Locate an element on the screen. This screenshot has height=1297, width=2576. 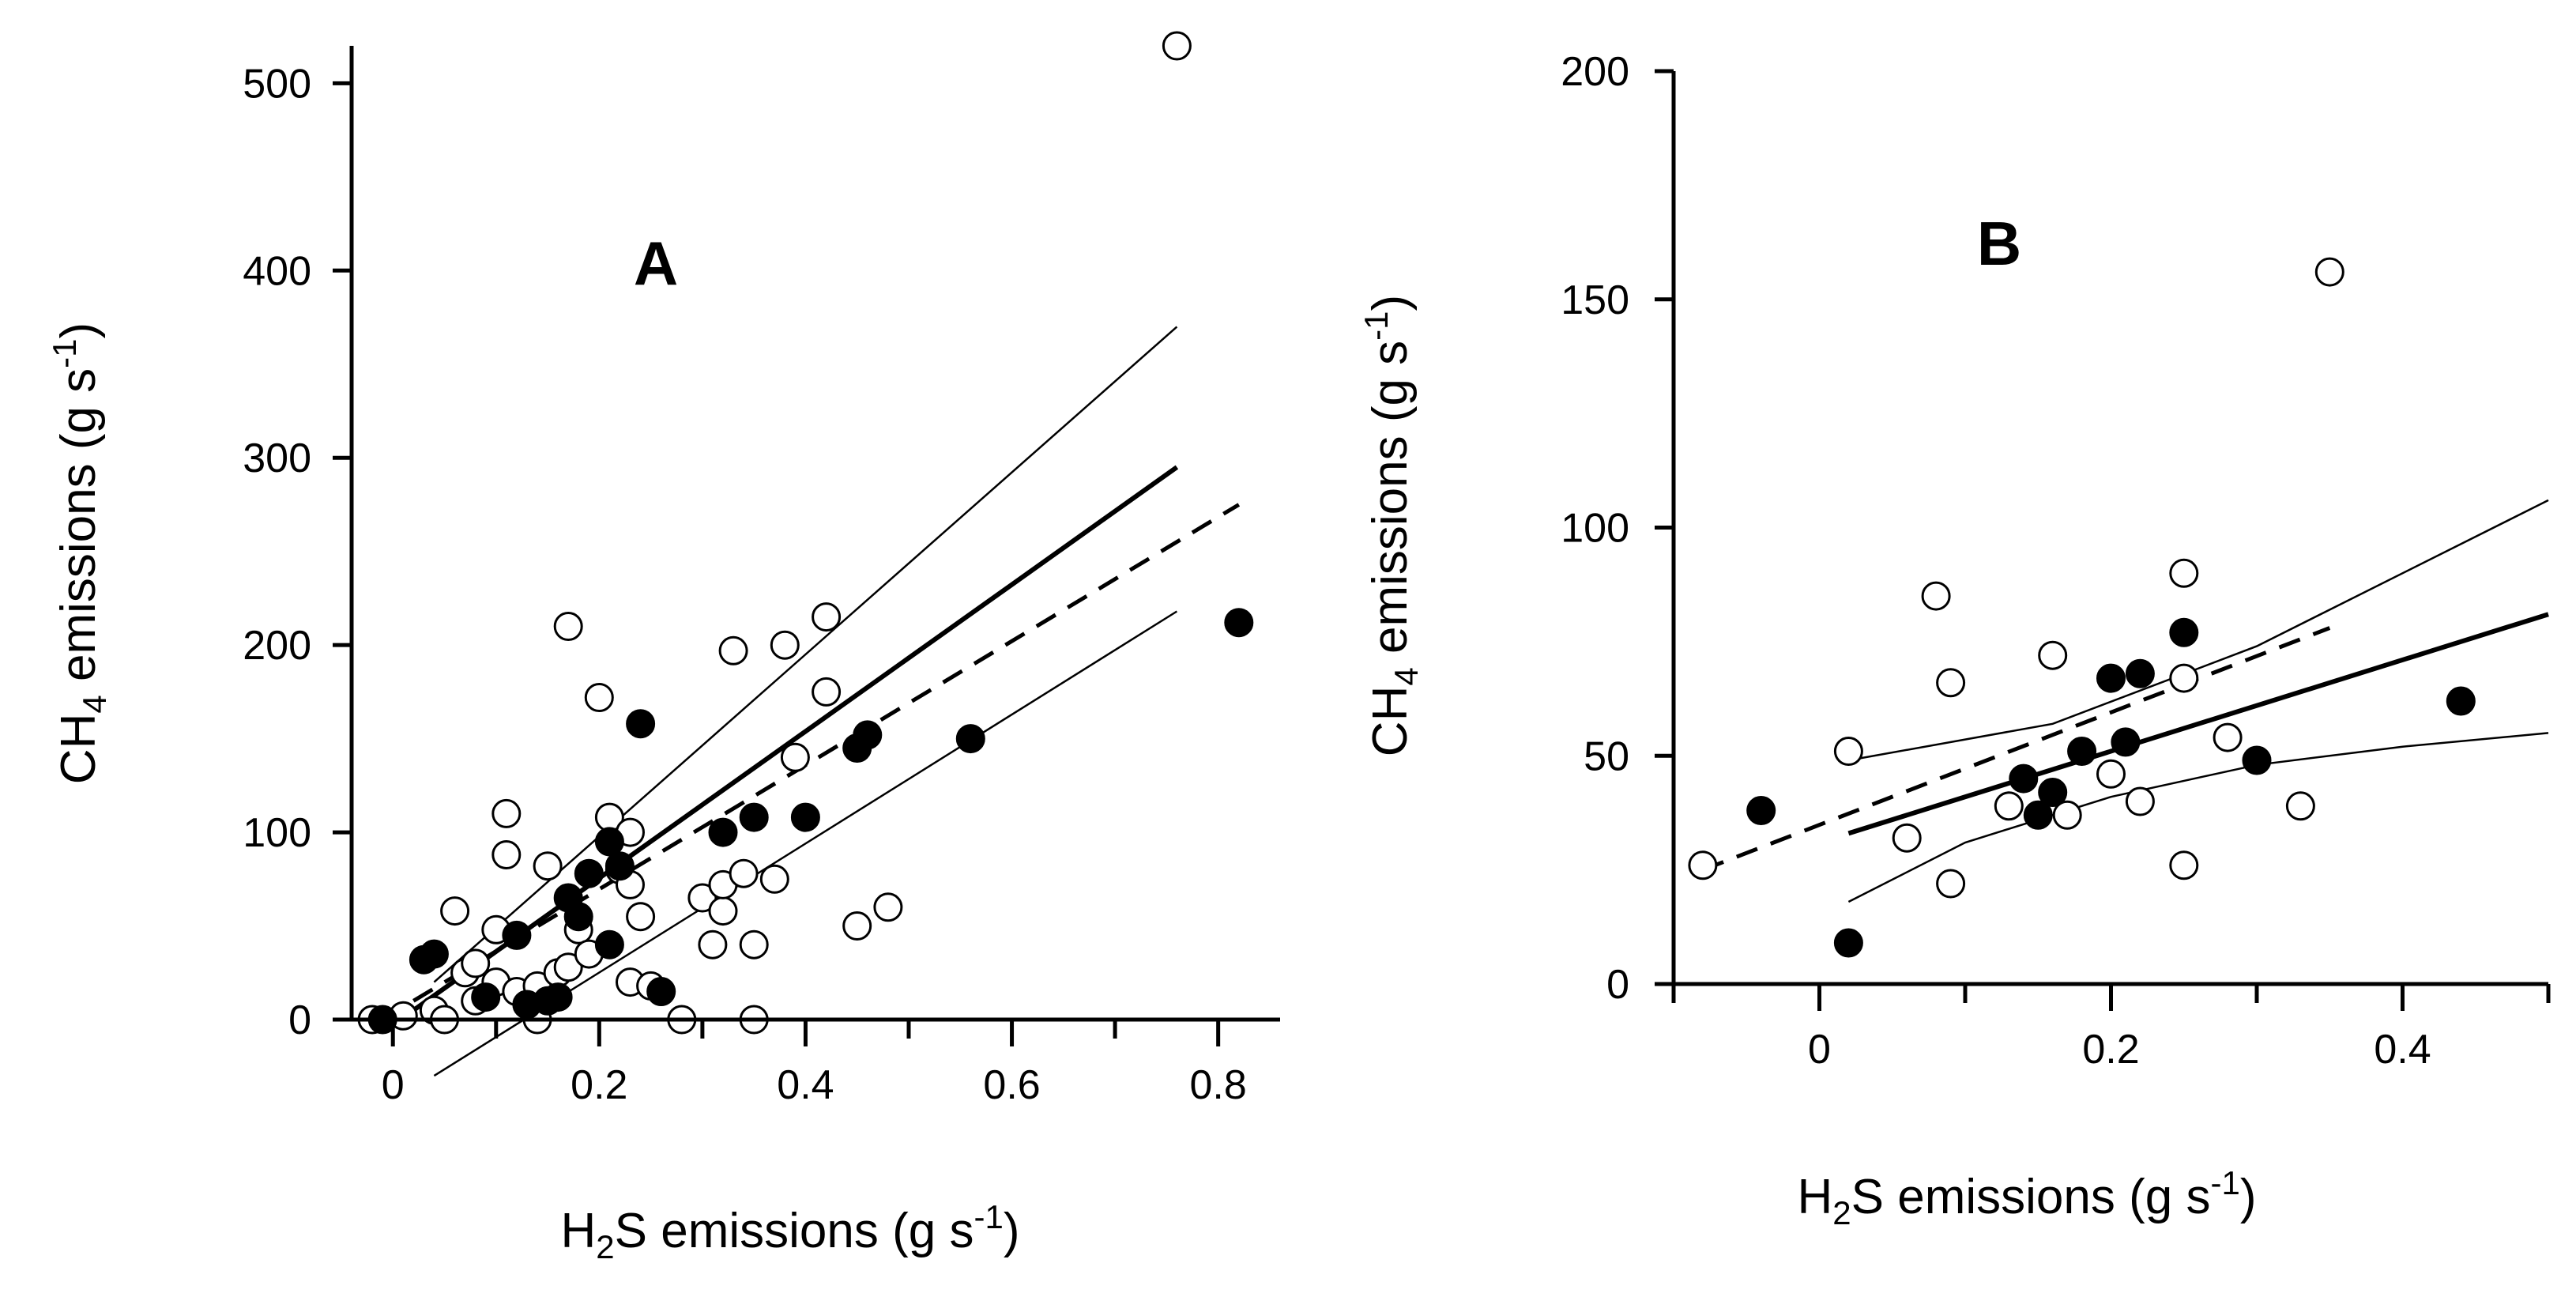
pb-x-tick-label: 0 is located at coordinates (1819, 1050).